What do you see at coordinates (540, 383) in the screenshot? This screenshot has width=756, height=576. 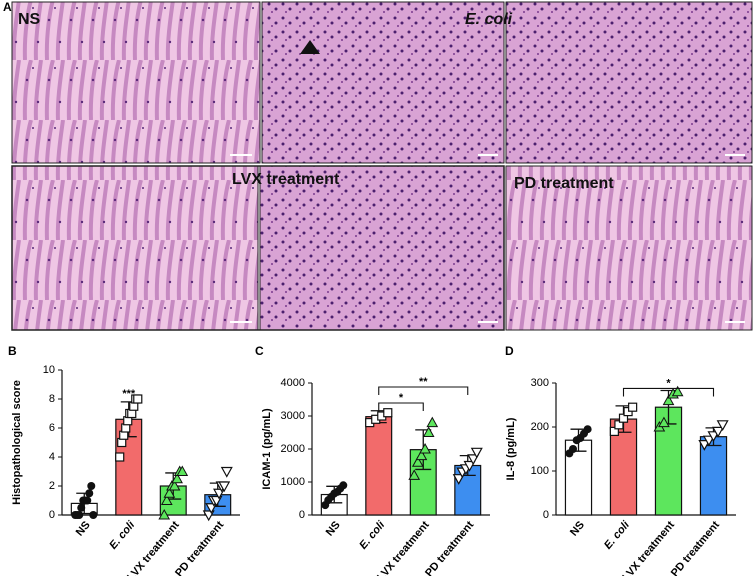 I see `y-tick-label: 300` at bounding box center [540, 383].